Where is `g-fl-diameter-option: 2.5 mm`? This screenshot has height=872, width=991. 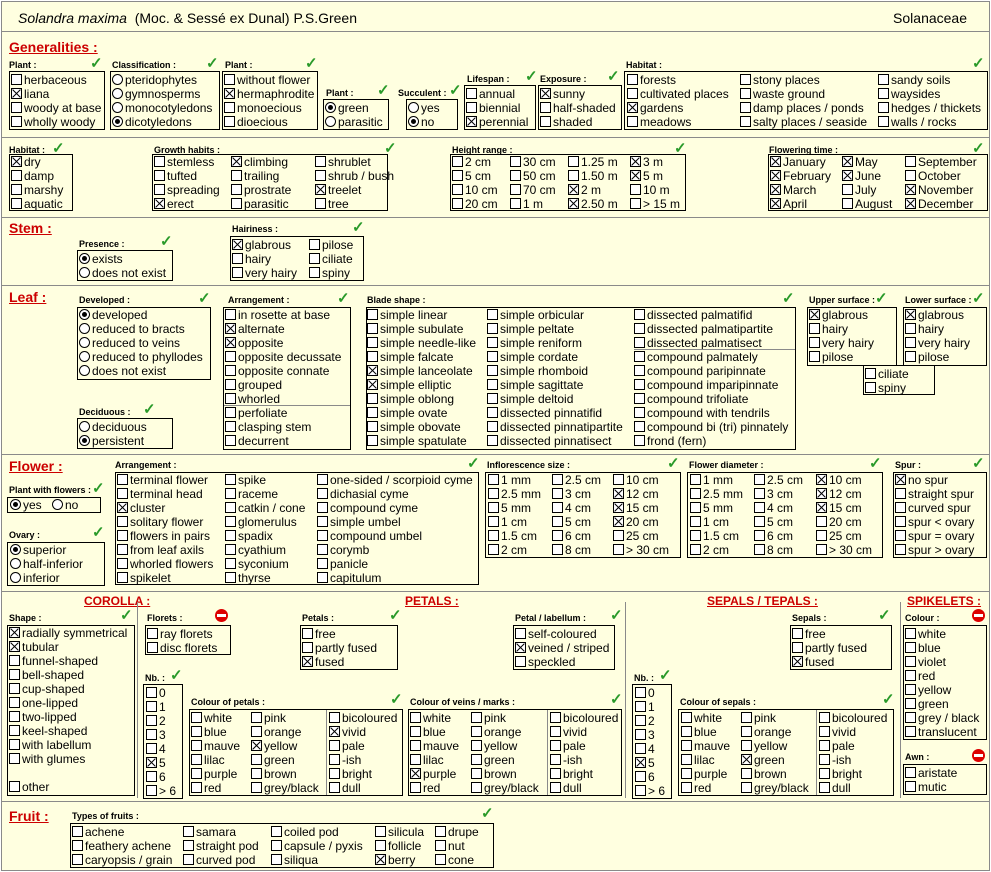 g-fl-diameter-option: 2.5 mm is located at coordinates (716, 494).